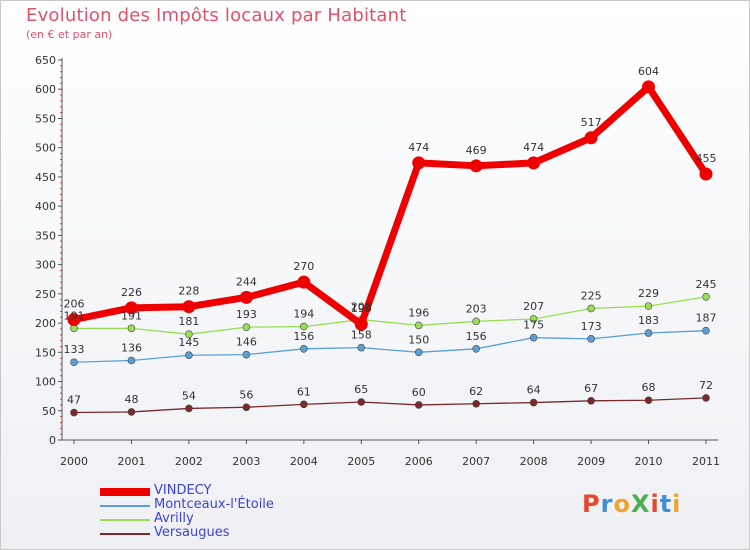  Describe the element at coordinates (74, 304) in the screenshot. I see `data-label: 206` at that location.